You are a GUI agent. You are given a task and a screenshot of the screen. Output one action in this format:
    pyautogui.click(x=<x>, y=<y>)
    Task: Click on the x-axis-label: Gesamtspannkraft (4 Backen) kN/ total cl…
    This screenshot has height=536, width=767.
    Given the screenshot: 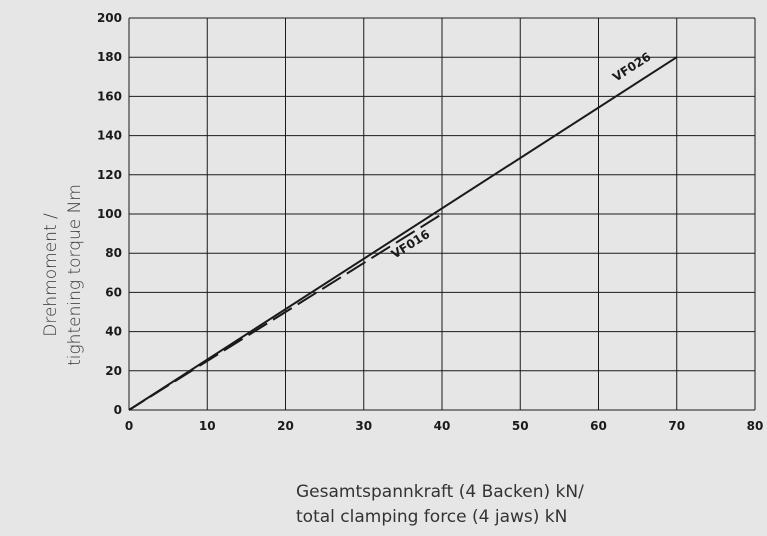 What is the action you would take?
    pyautogui.click(x=440, y=505)
    